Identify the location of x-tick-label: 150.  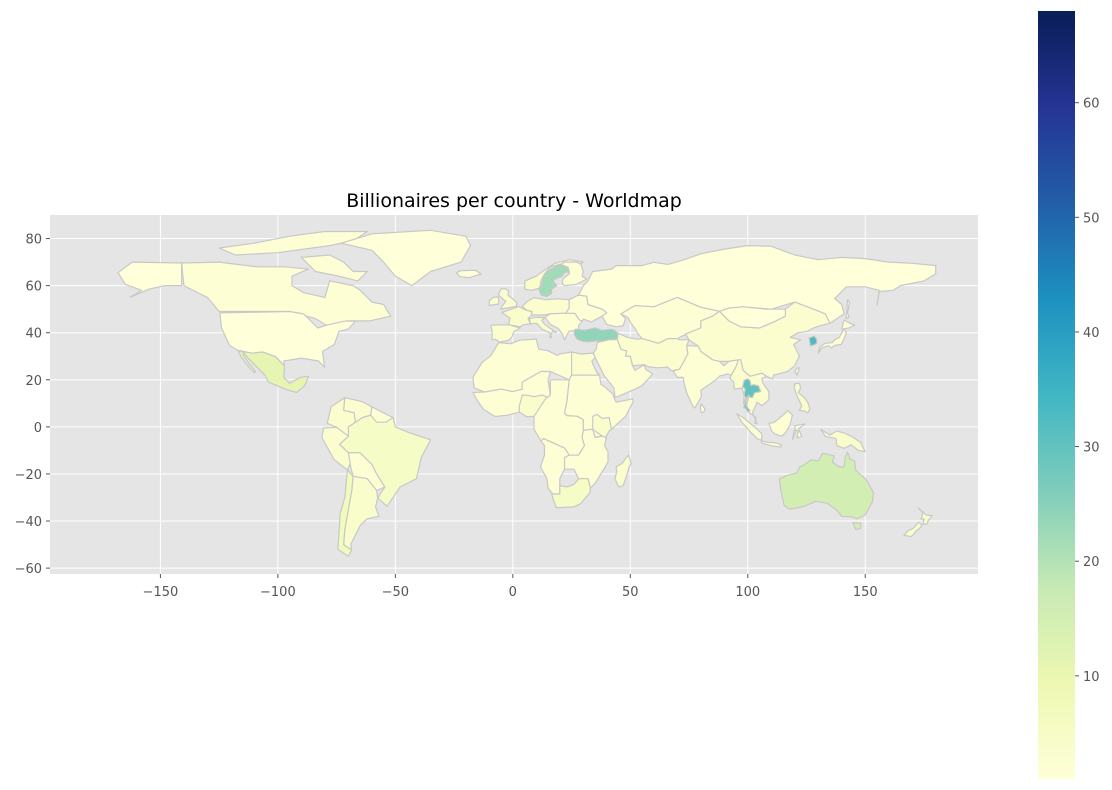
(865, 592).